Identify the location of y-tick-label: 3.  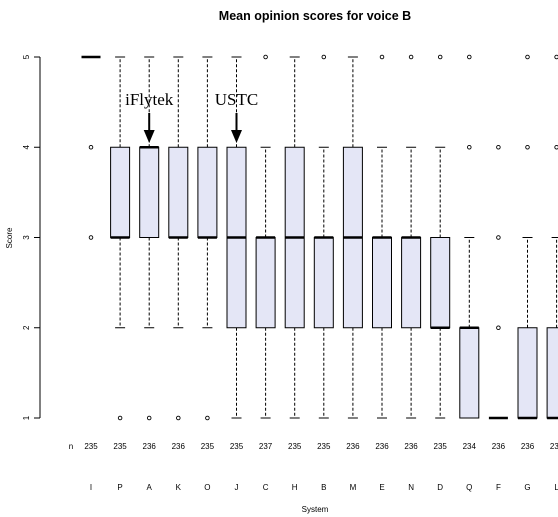
(26, 237).